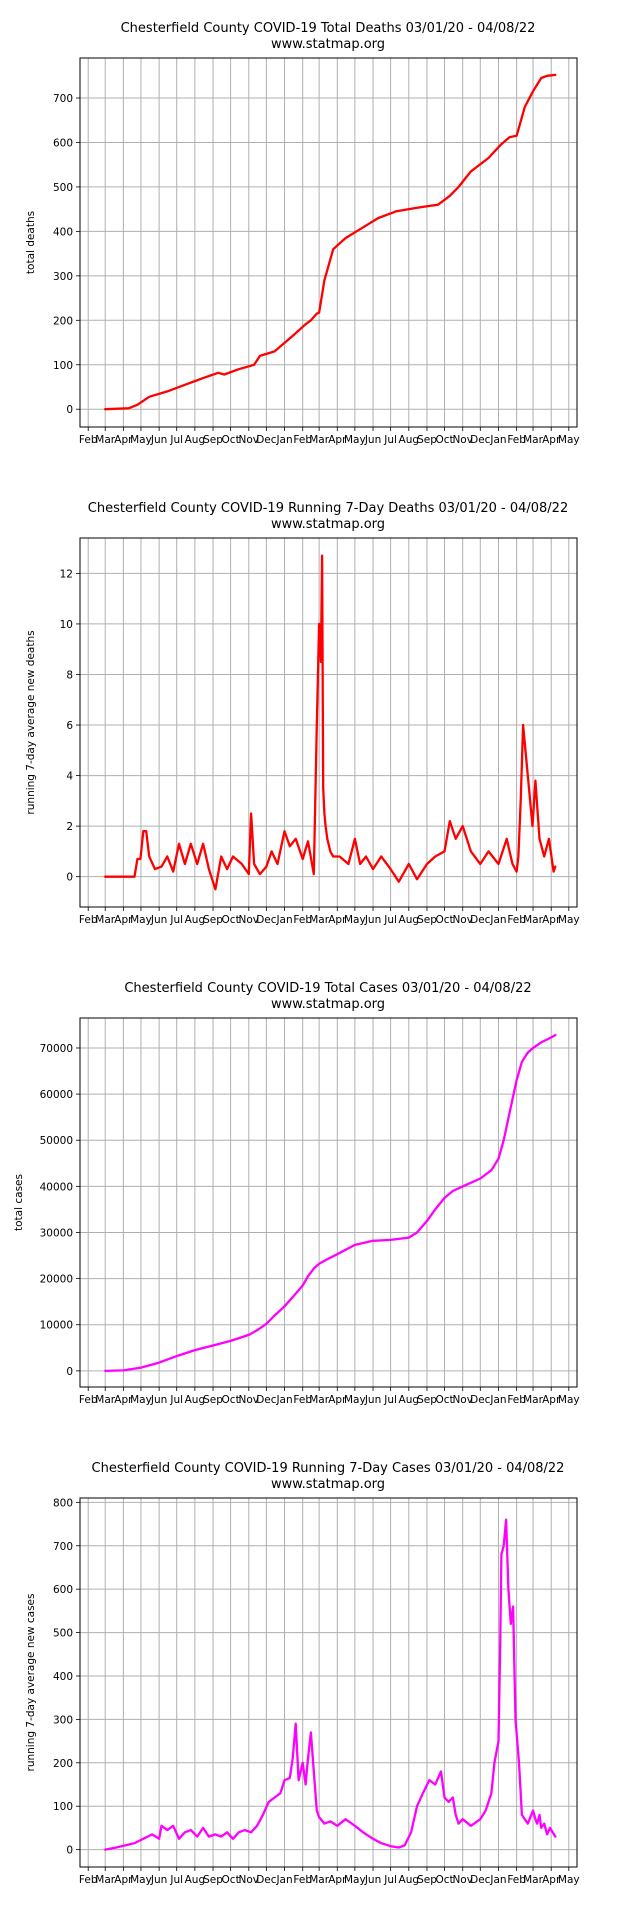  Describe the element at coordinates (31, 722) in the screenshot. I see `y-axis-label: running 7-day average new deaths` at that location.